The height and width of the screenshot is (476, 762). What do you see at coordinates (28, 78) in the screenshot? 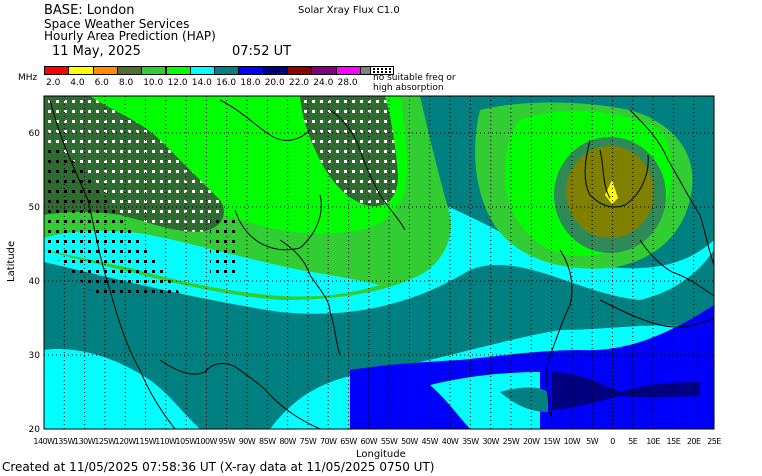
I see `legend-unit: MHz` at bounding box center [28, 78].